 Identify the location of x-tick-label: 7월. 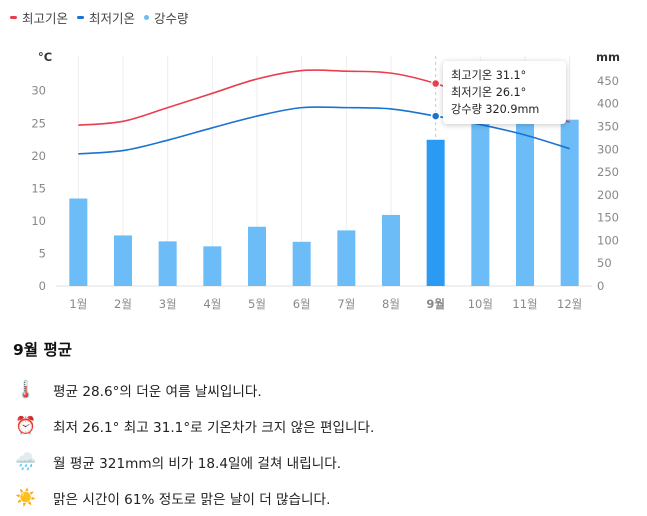
(346, 304).